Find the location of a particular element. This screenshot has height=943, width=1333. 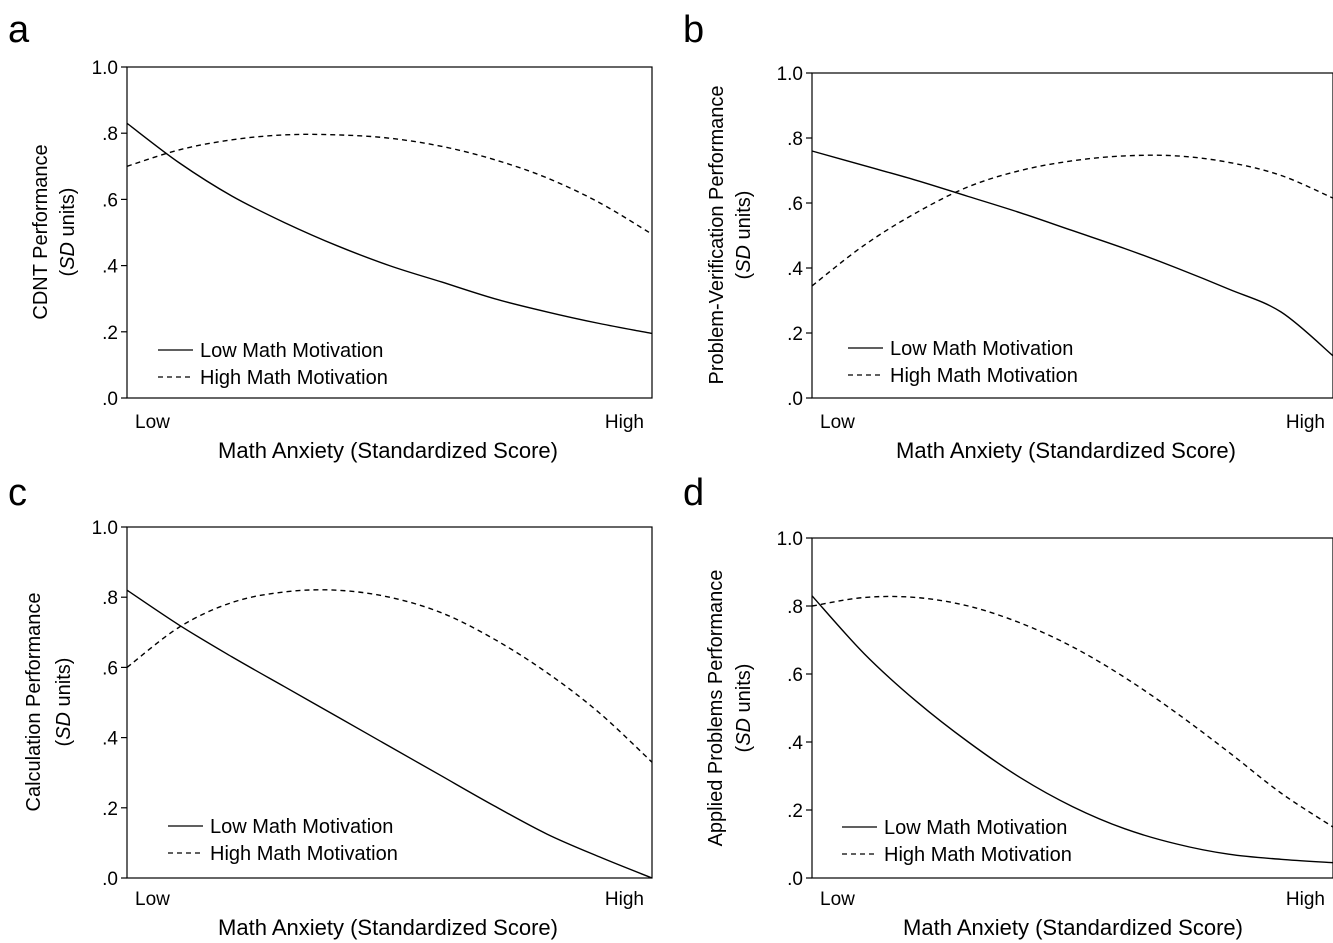

y-axis-label: CDNT Performance is located at coordinates (41, 231).